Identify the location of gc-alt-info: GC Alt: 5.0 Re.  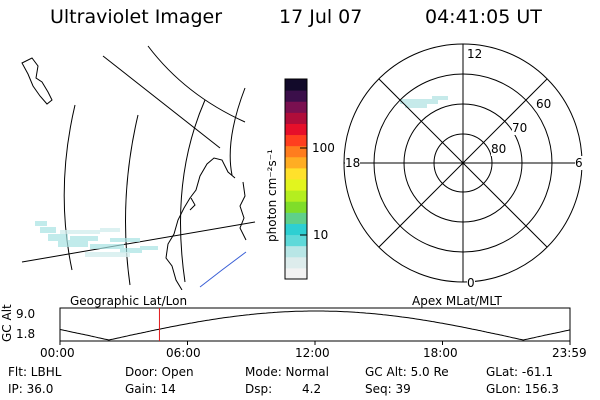
(407, 372).